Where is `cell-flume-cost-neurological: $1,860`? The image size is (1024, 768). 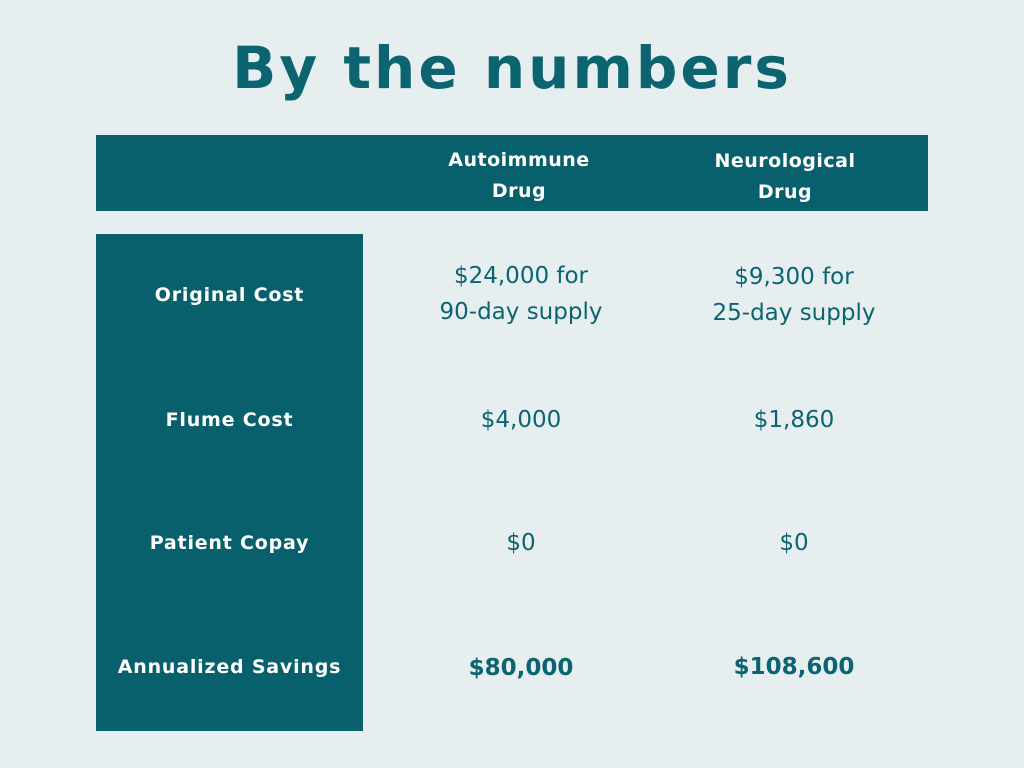 cell-flume-cost-neurological: $1,860 is located at coordinates (794, 420).